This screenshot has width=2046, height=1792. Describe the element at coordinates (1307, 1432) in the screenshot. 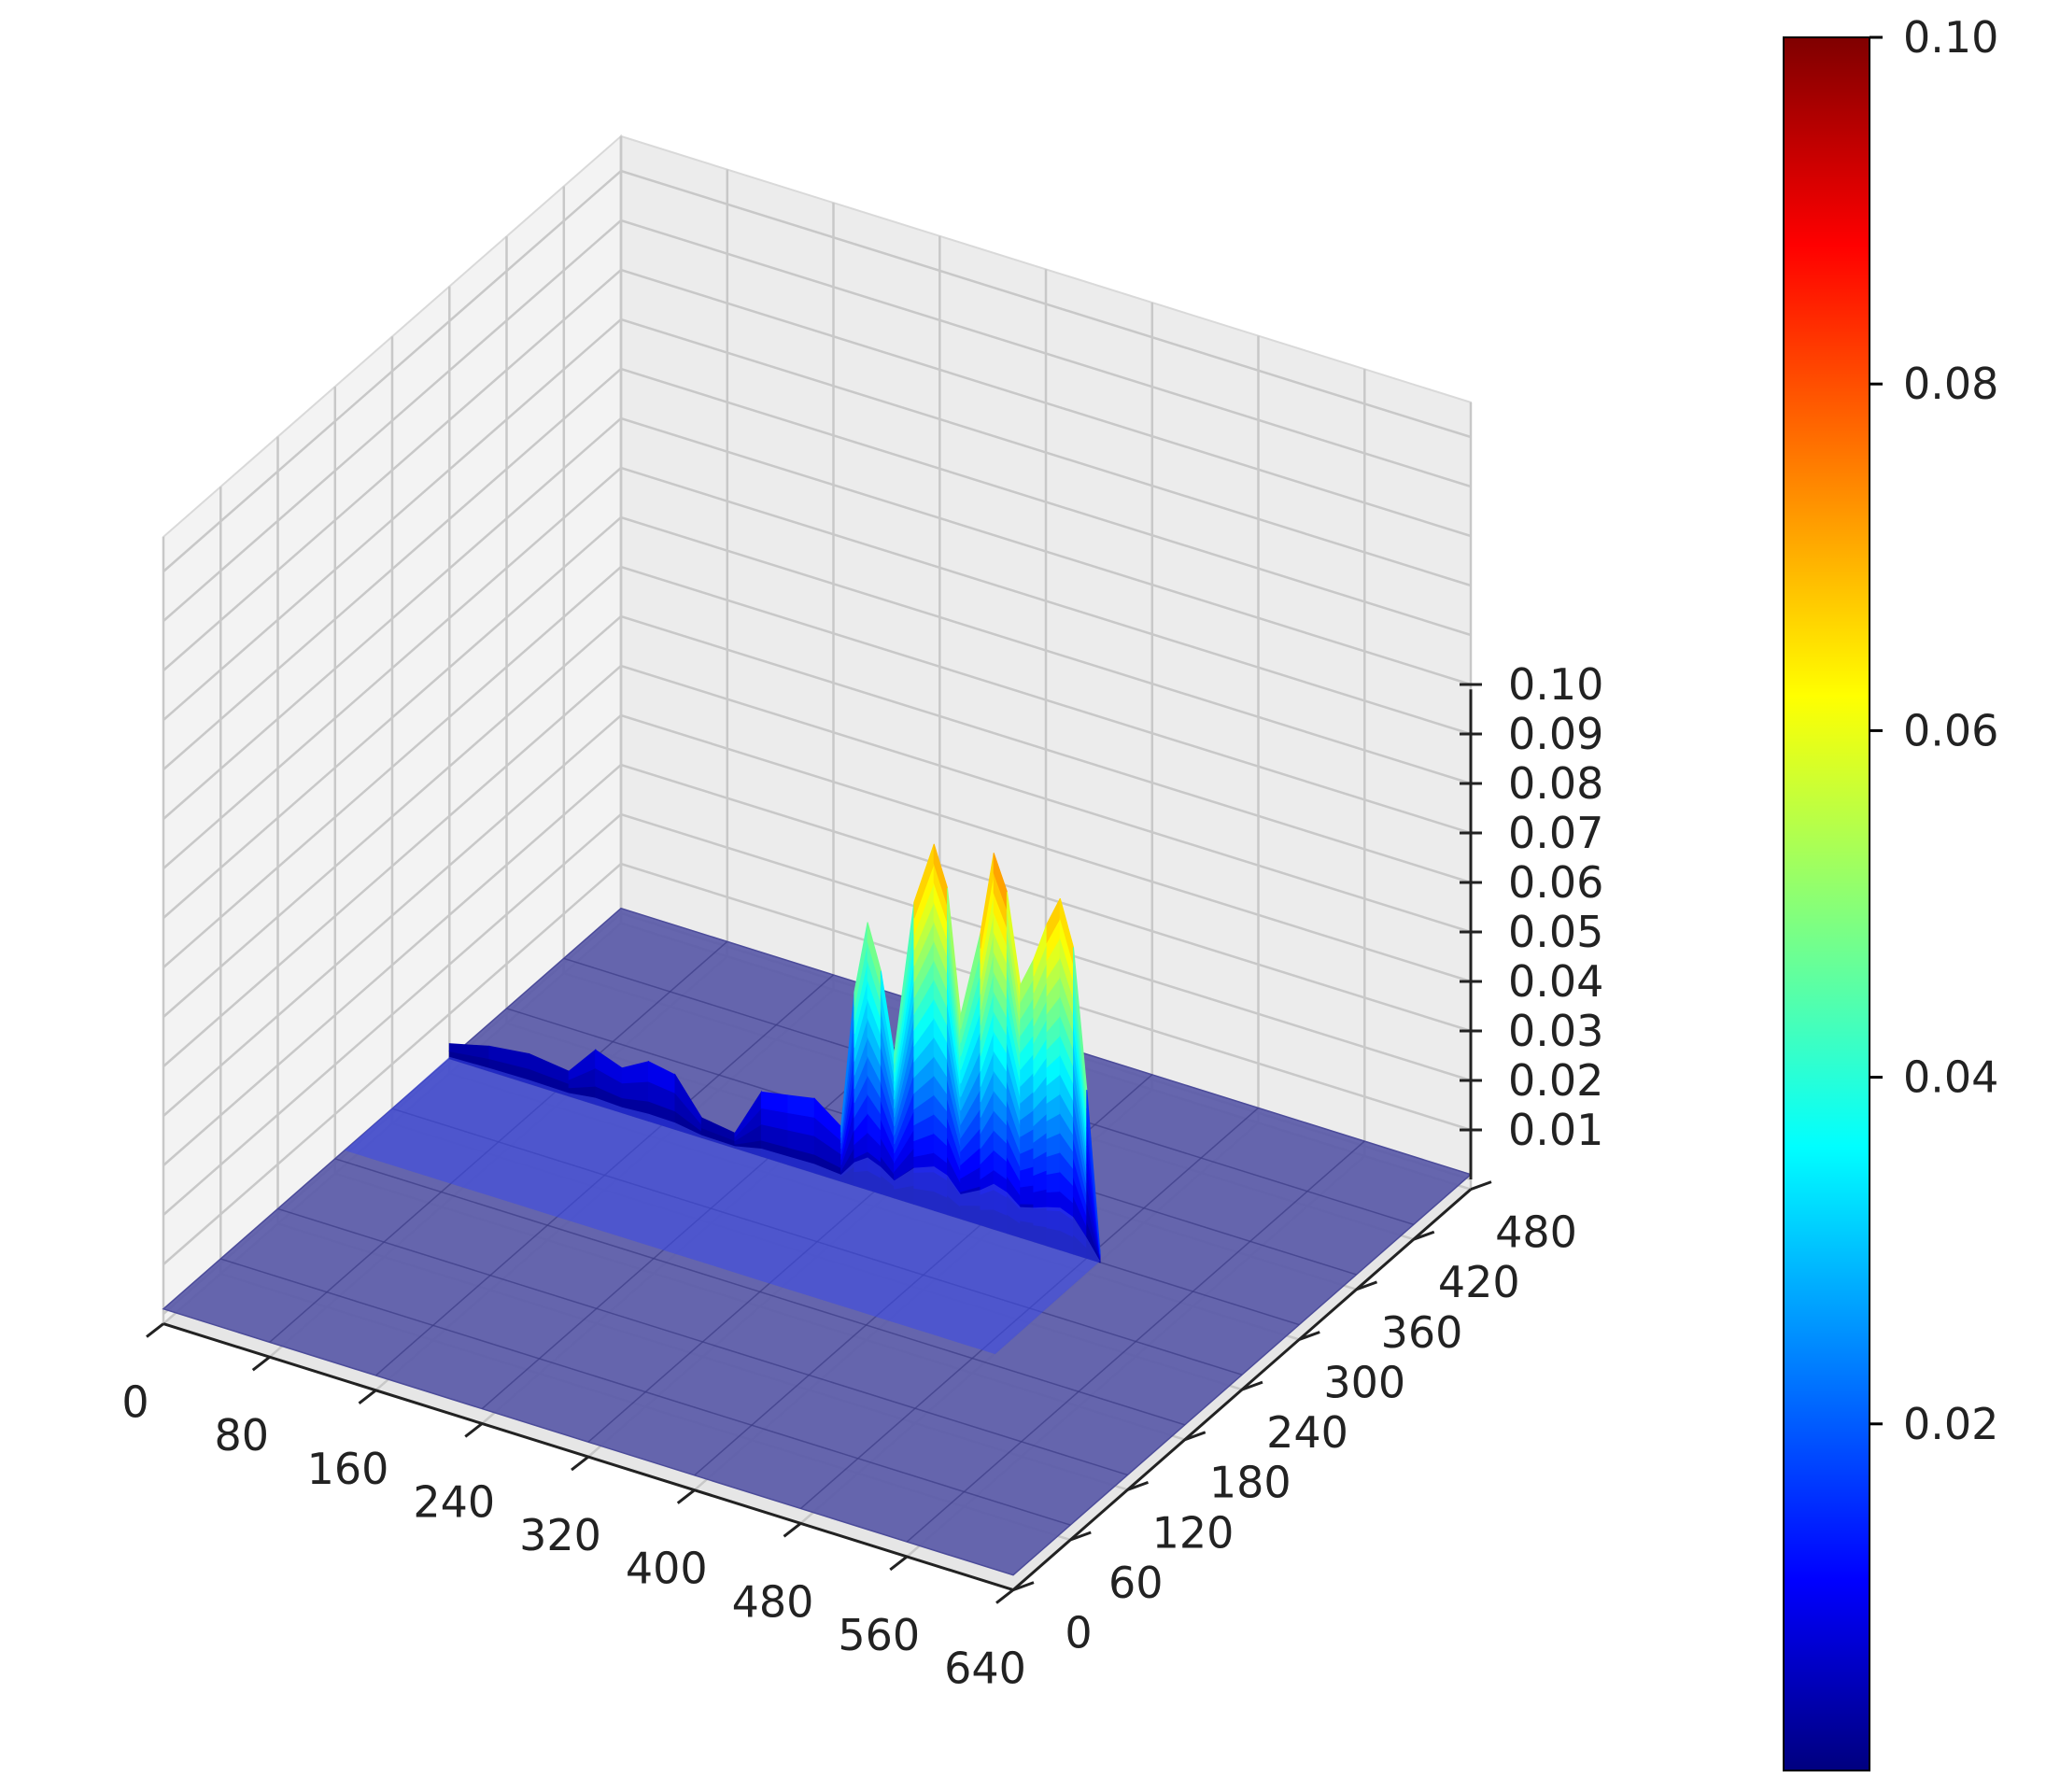

I see `y-tick-label: 240` at that location.